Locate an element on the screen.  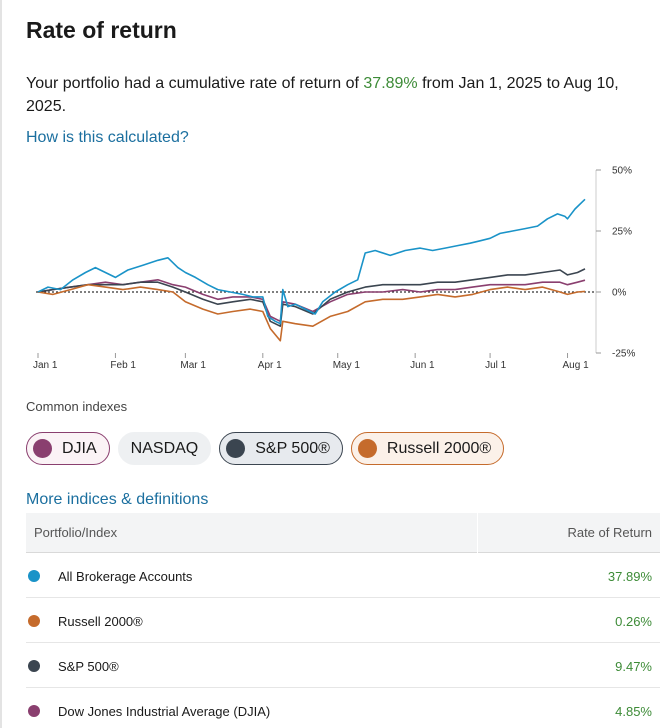
chip-nasdaq-label: NASDAQ is located at coordinates (164, 448).